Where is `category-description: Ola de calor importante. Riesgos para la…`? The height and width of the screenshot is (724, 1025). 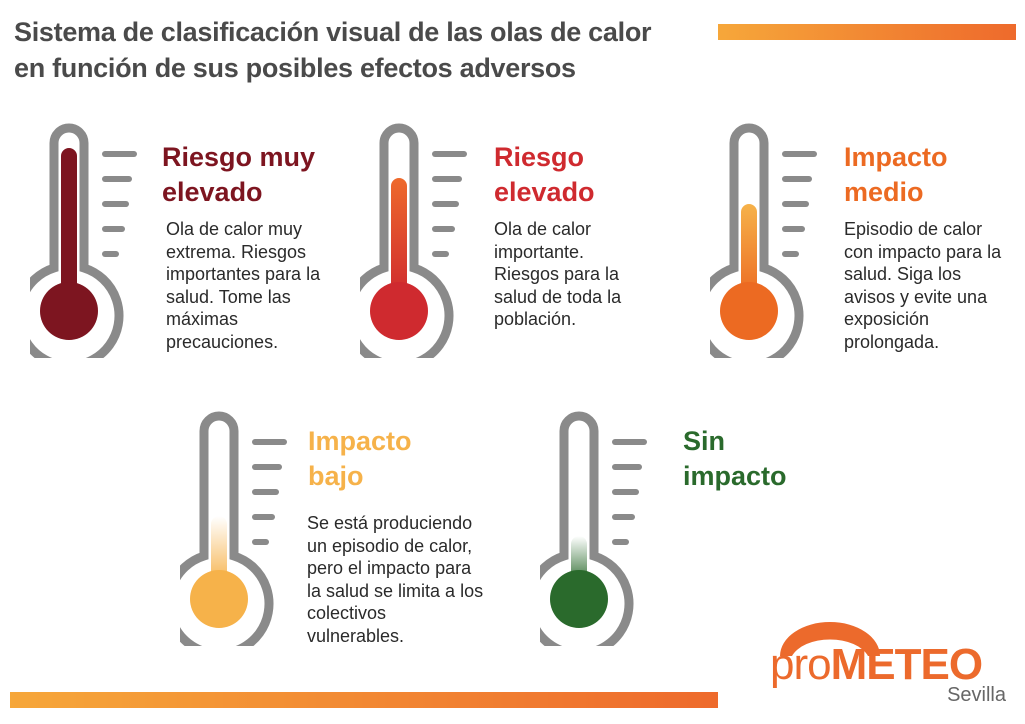 category-description: Ola de calor importante. Riesgos para la… is located at coordinates (558, 274).